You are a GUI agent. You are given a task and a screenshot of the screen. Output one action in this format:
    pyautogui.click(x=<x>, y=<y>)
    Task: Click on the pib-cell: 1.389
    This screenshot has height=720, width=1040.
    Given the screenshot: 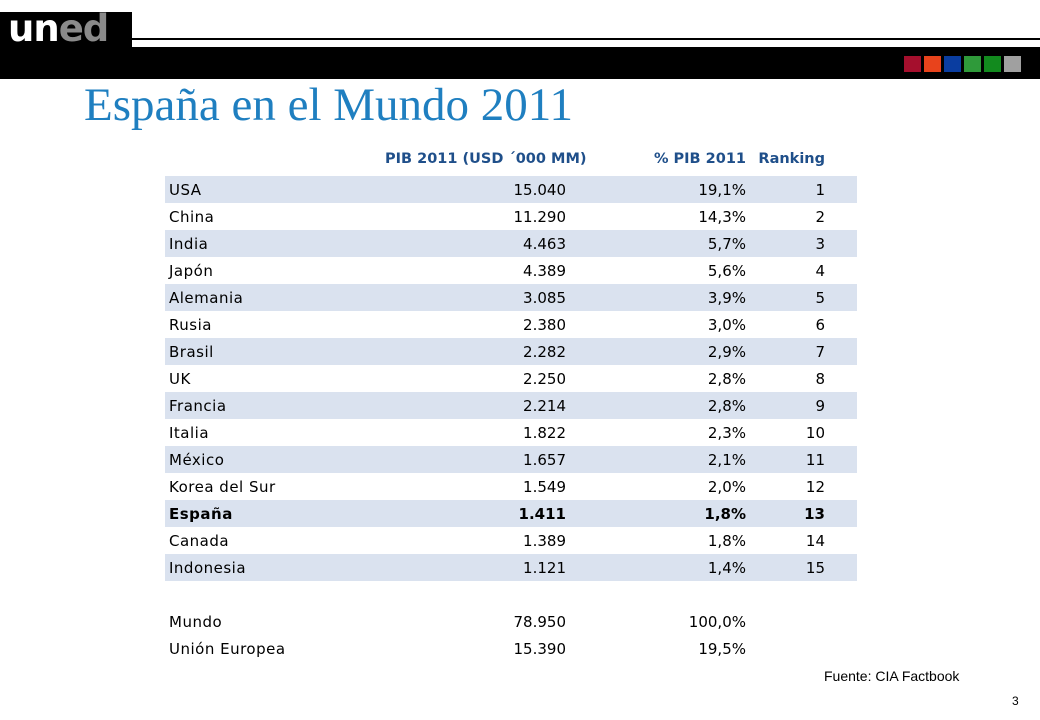 What is the action you would take?
    pyautogui.click(x=544, y=540)
    